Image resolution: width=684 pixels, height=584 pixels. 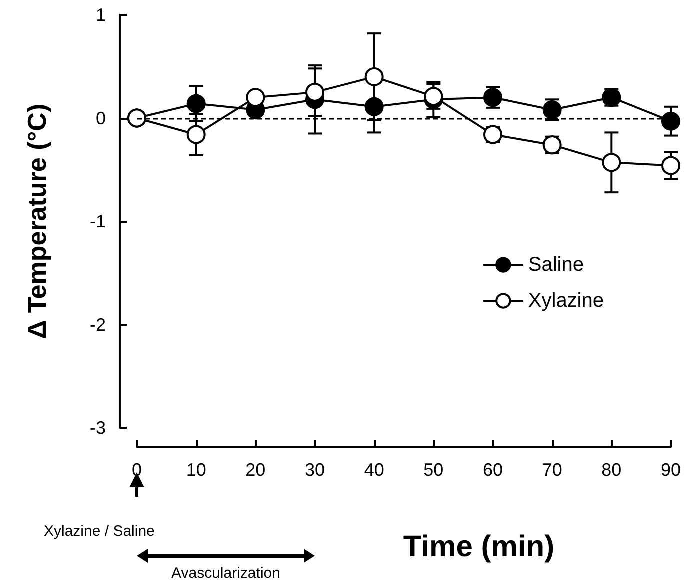 I want to click on x-tick-label: 50, so click(x=434, y=470).